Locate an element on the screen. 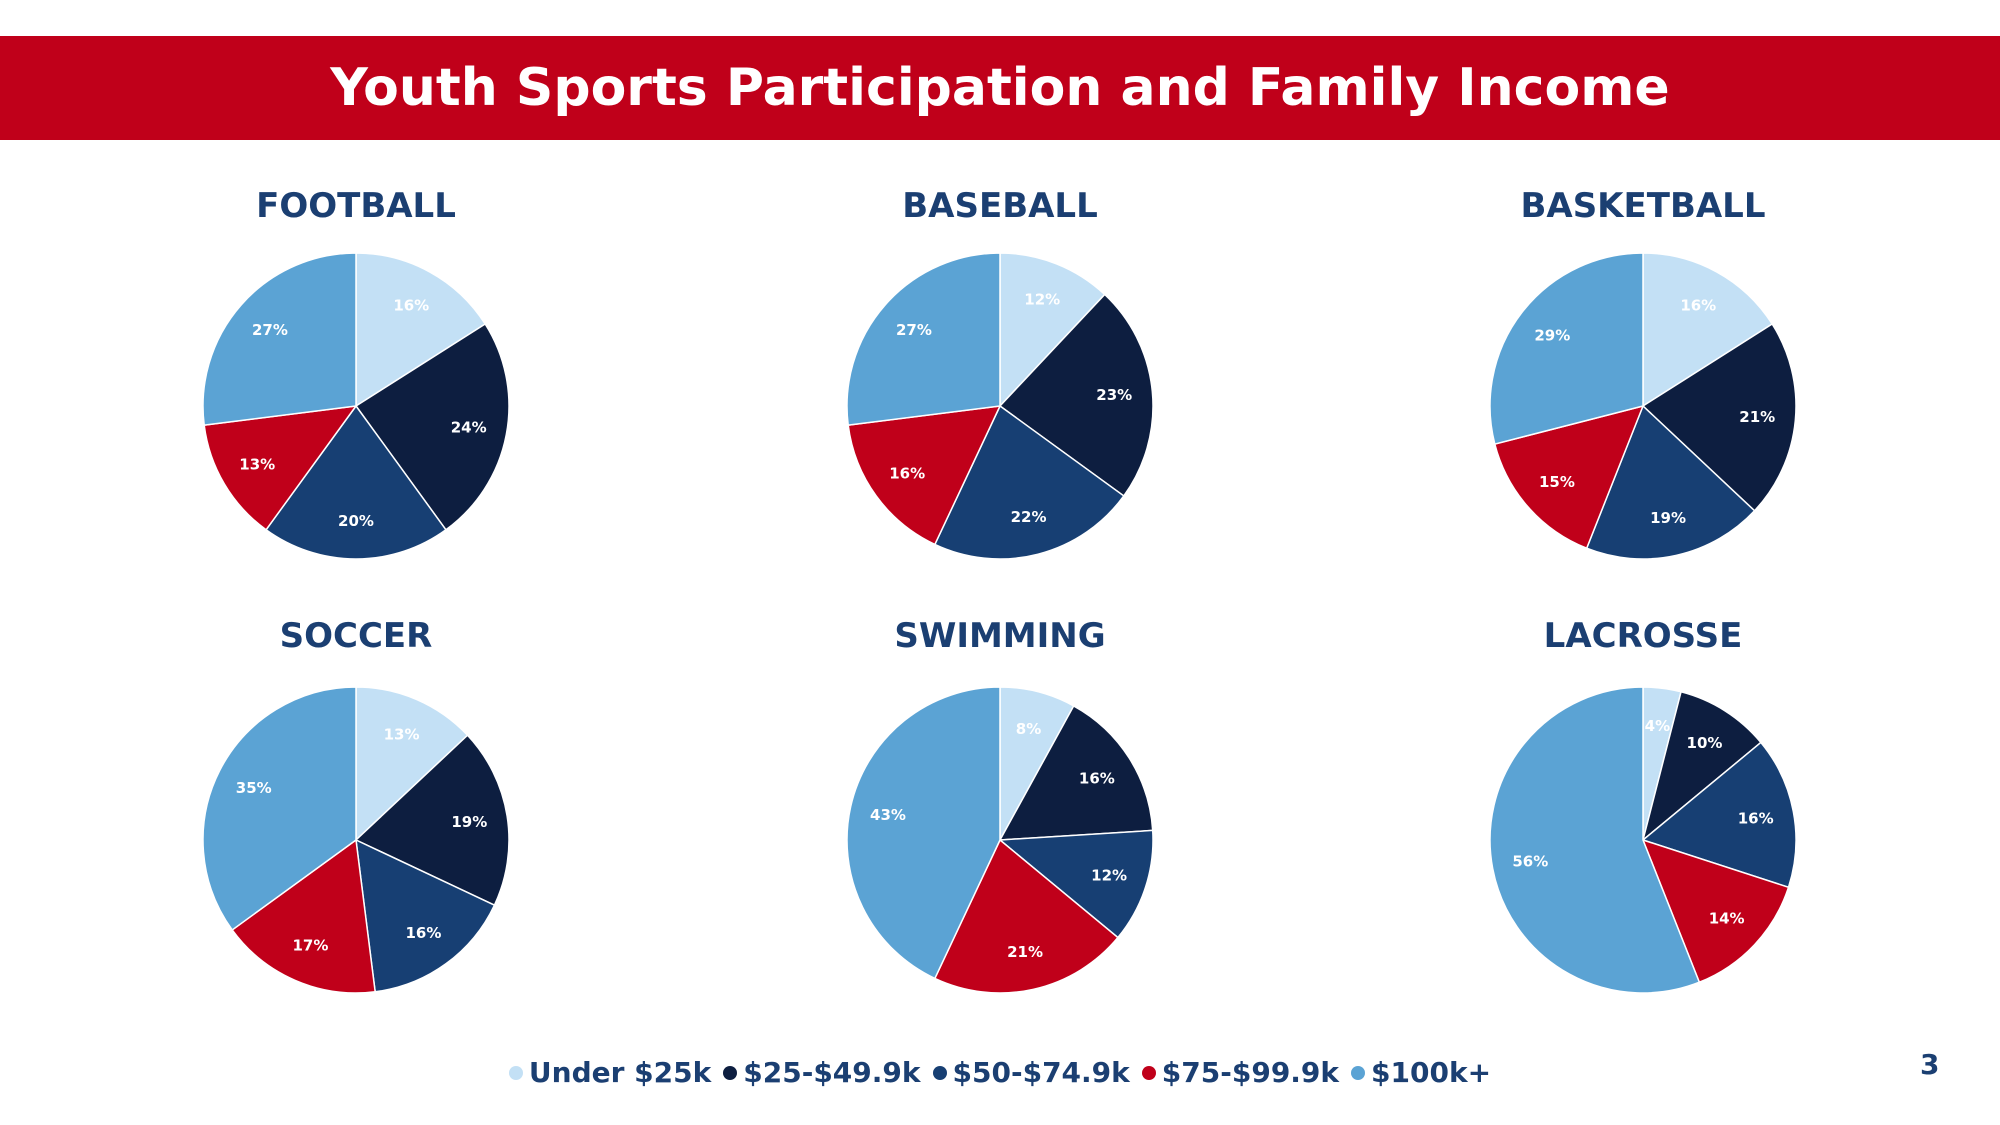 The height and width of the screenshot is (1125, 2000). legend-label-25-49k: $25-$49.9k is located at coordinates (832, 1072).